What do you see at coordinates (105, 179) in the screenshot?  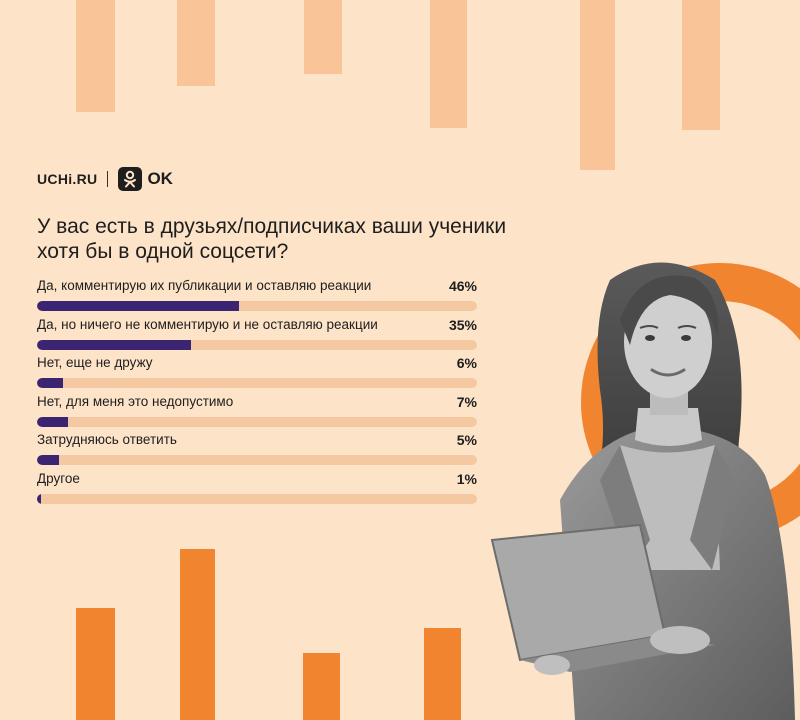 I see `brand-logos: UCHi.RU OK` at bounding box center [105, 179].